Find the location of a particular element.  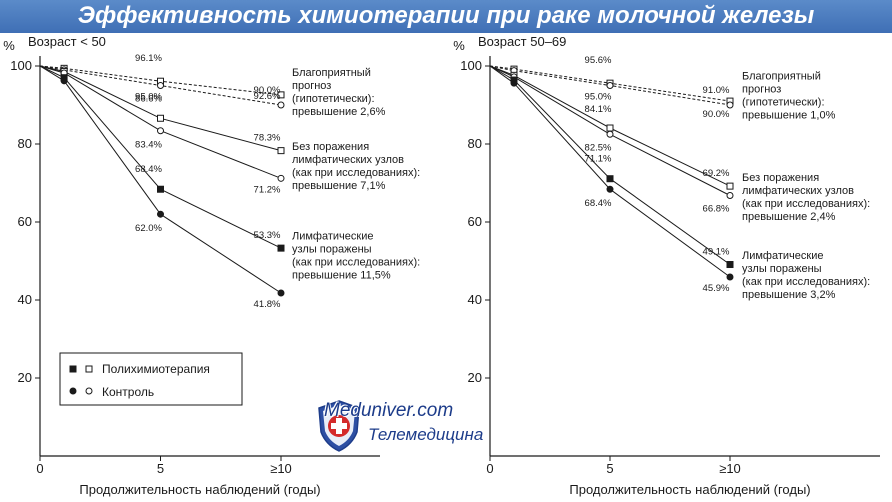

data-label: 41.8% is located at coordinates (267, 304).